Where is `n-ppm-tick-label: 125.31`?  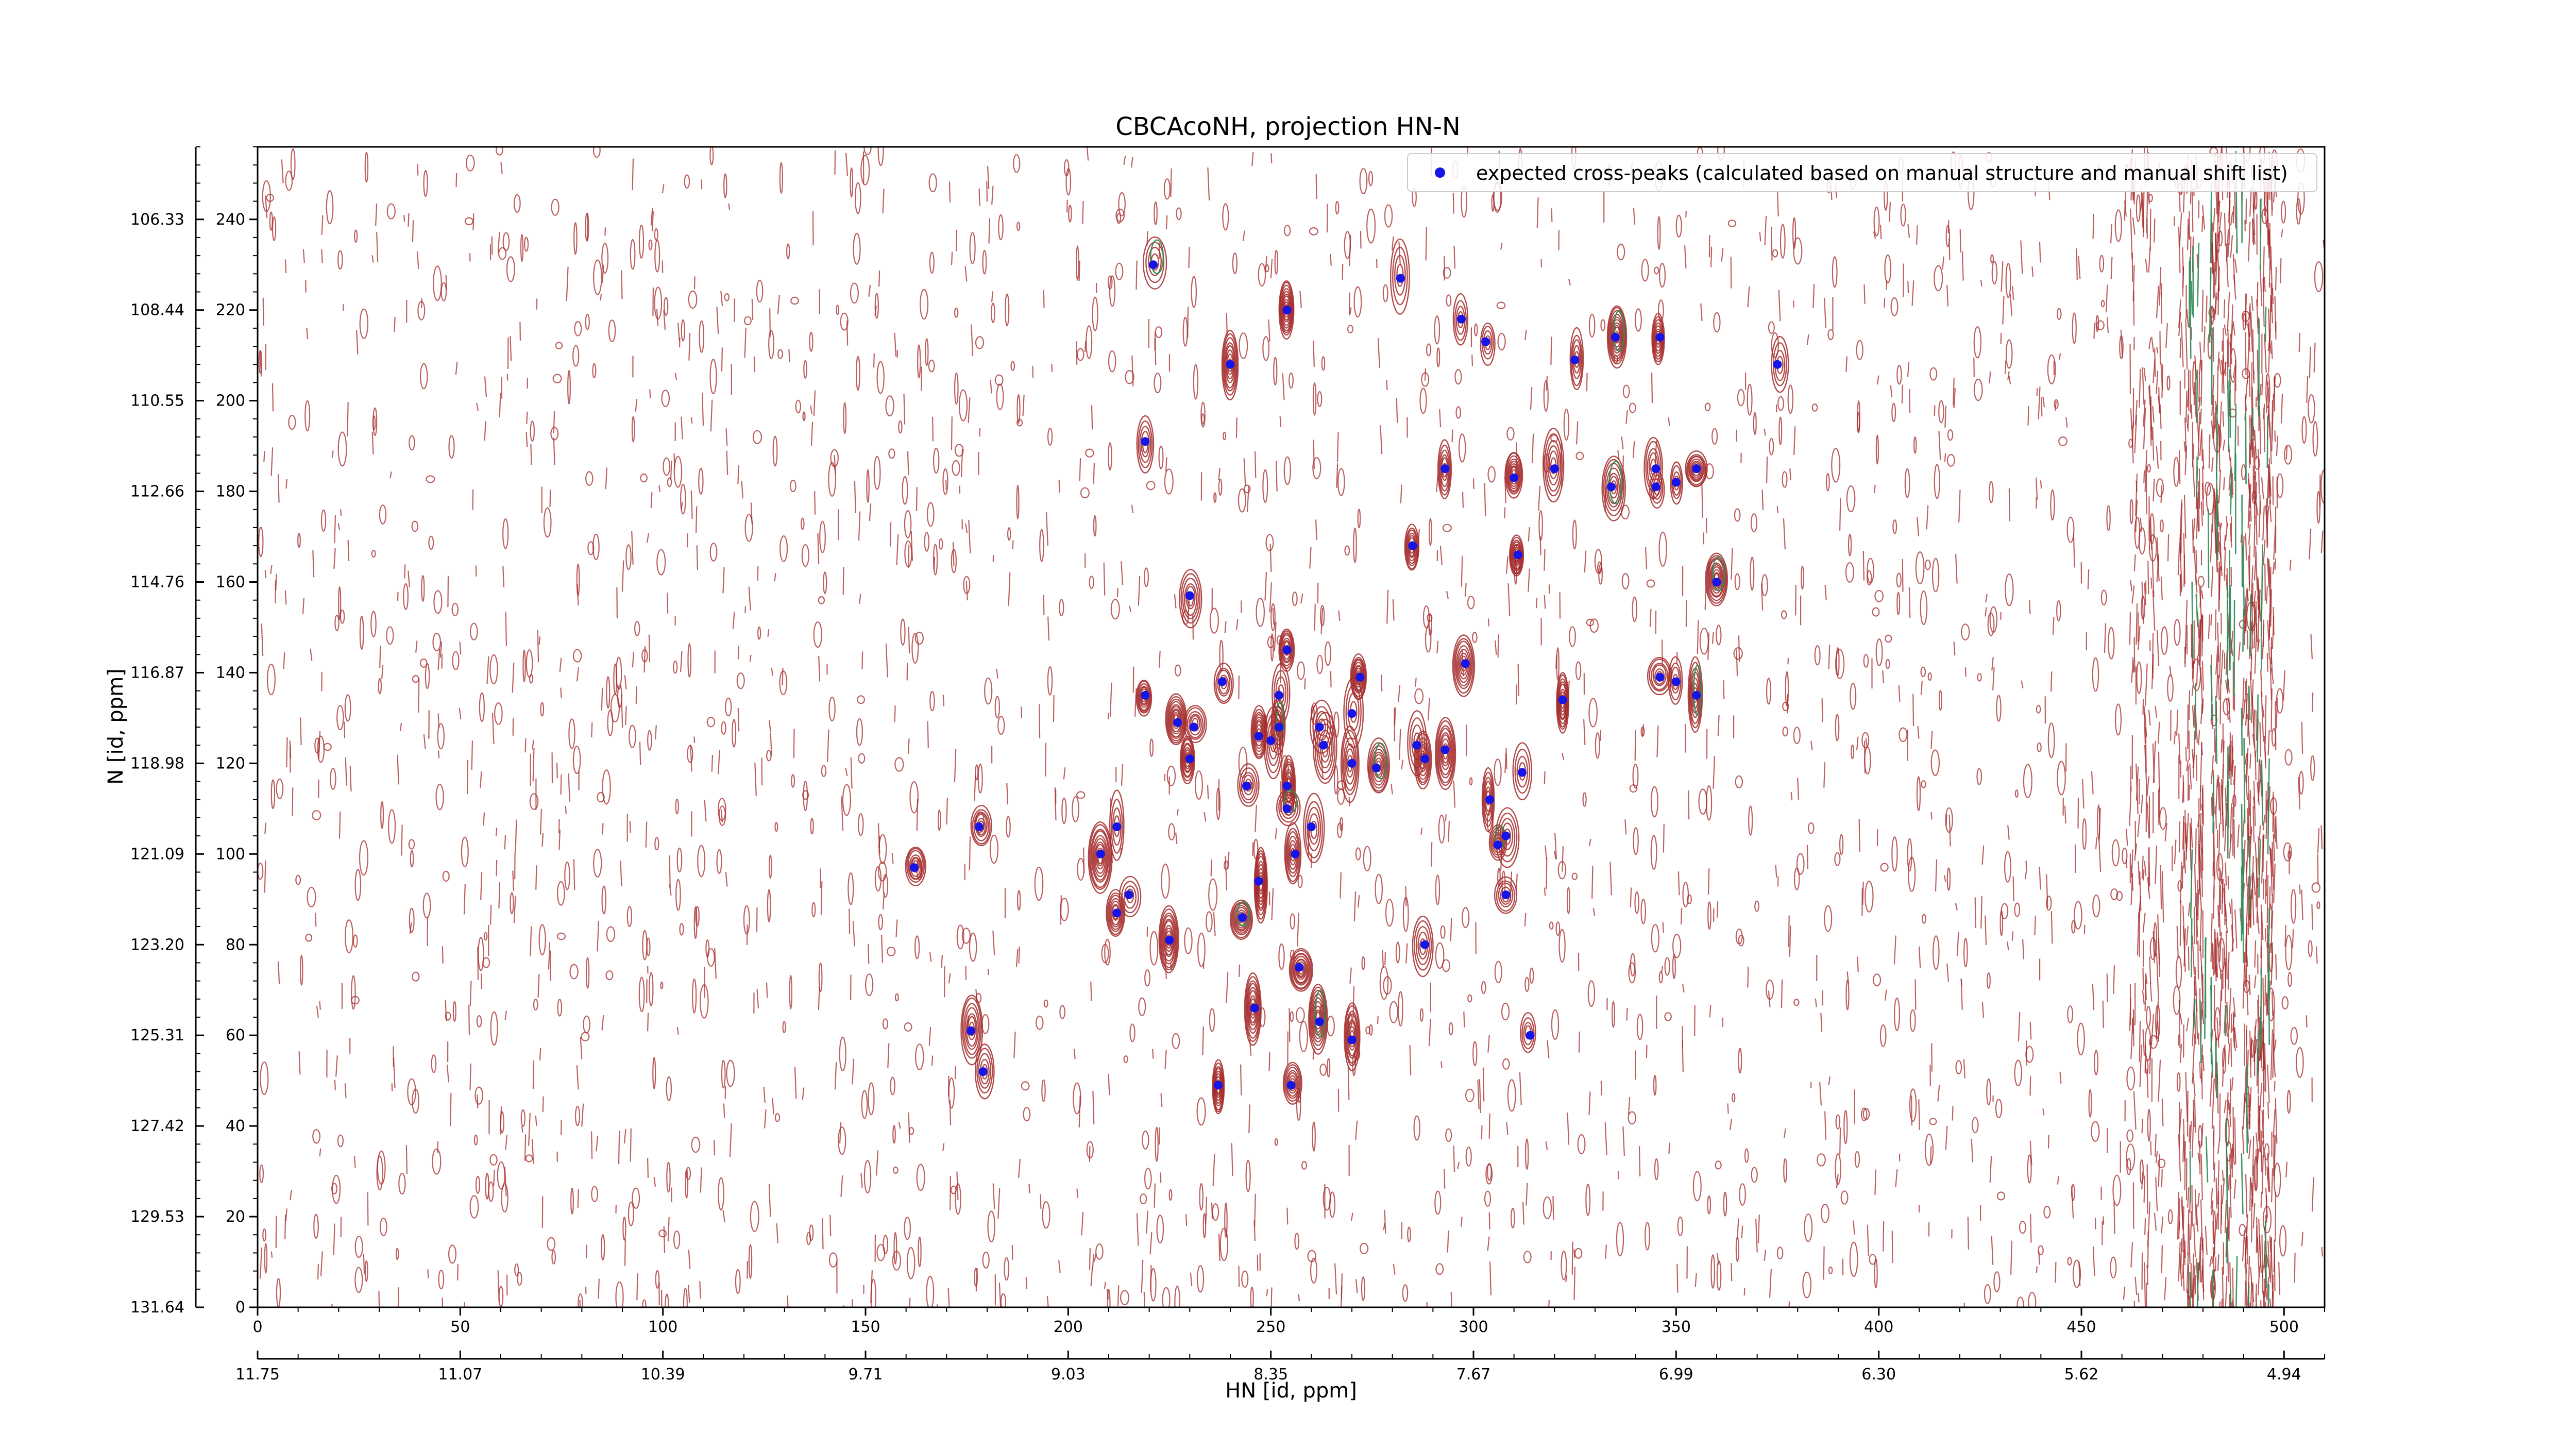
n-ppm-tick-label: 125.31 is located at coordinates (157, 1035).